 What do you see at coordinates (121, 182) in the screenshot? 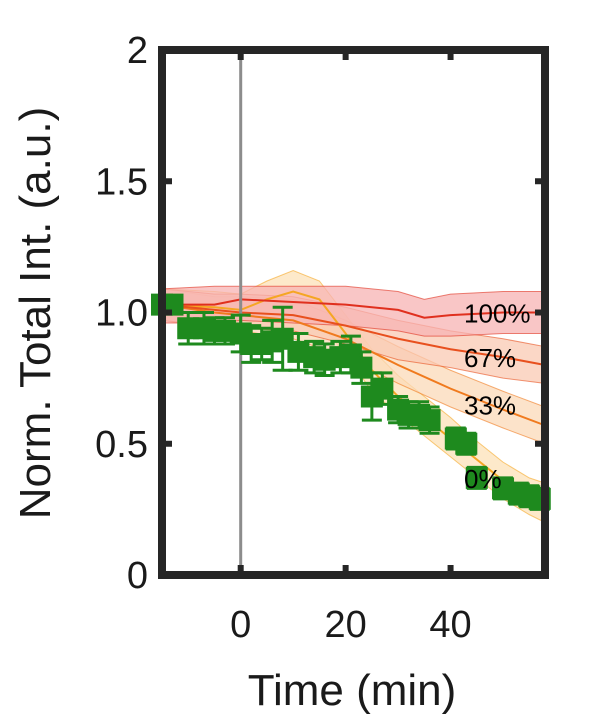
I see `y-tick-label: 1.5` at bounding box center [121, 182].